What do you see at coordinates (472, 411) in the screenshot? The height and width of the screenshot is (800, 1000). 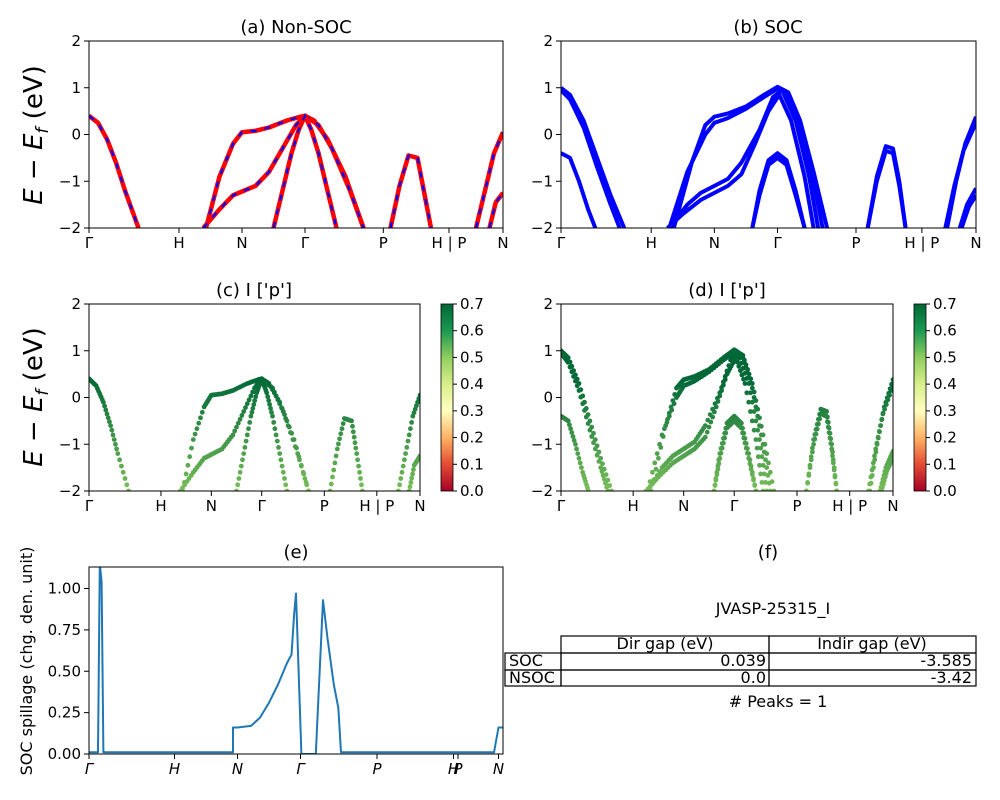 I see `panel-c-colorbar-label: 0.3` at bounding box center [472, 411].